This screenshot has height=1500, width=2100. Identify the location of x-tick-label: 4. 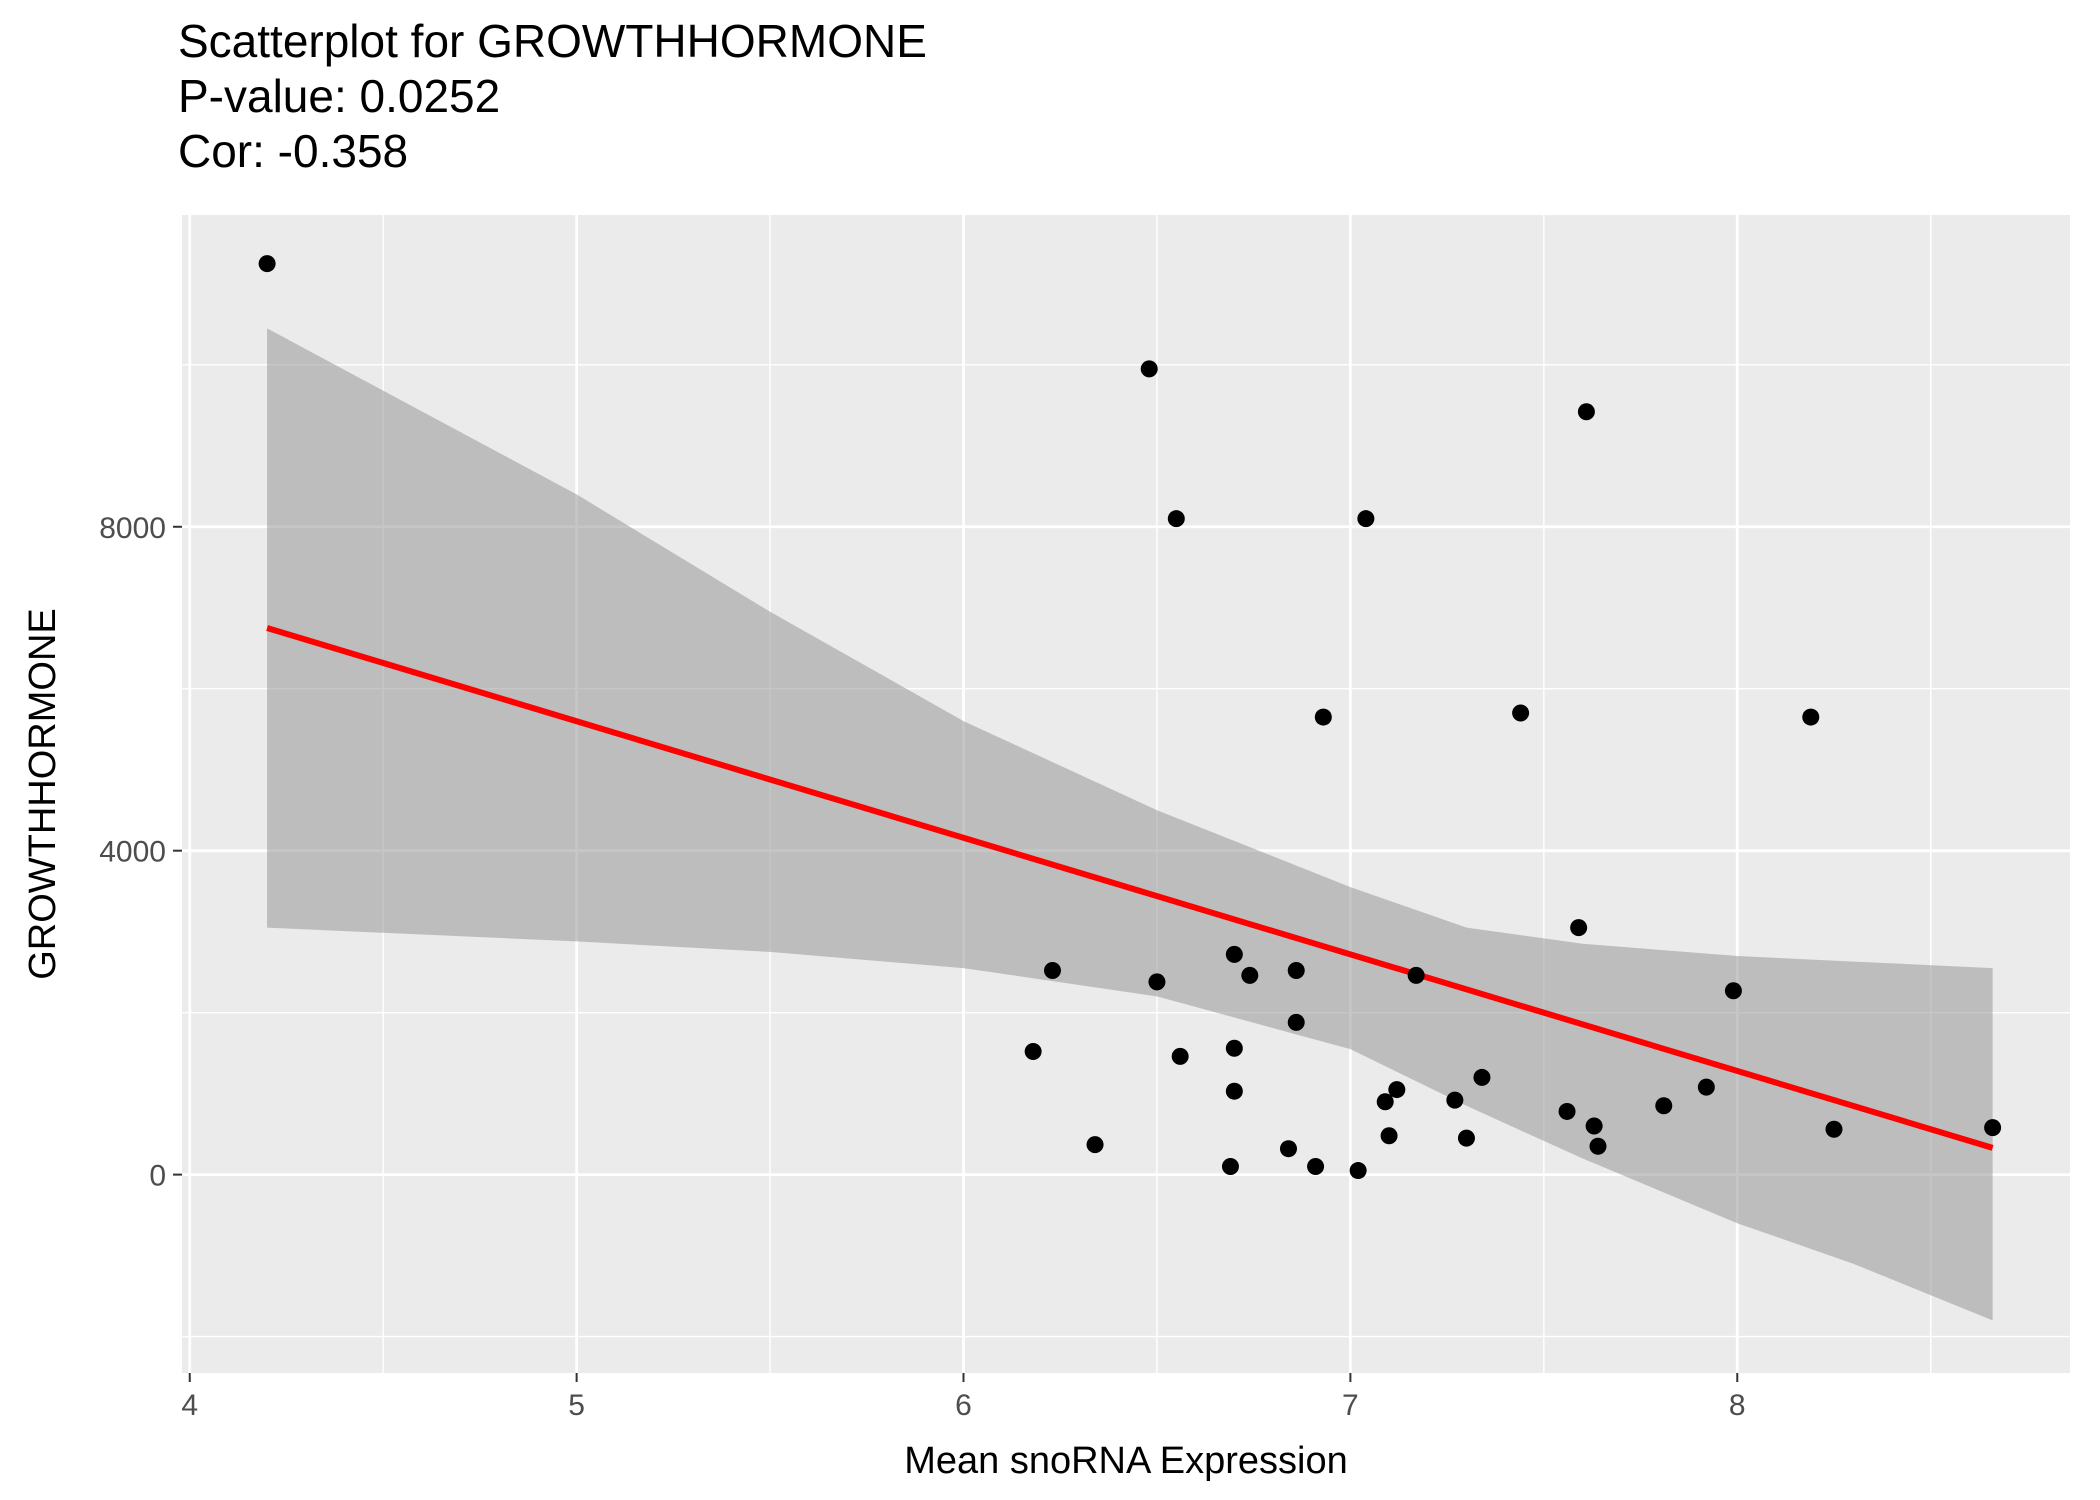
(189, 1405).